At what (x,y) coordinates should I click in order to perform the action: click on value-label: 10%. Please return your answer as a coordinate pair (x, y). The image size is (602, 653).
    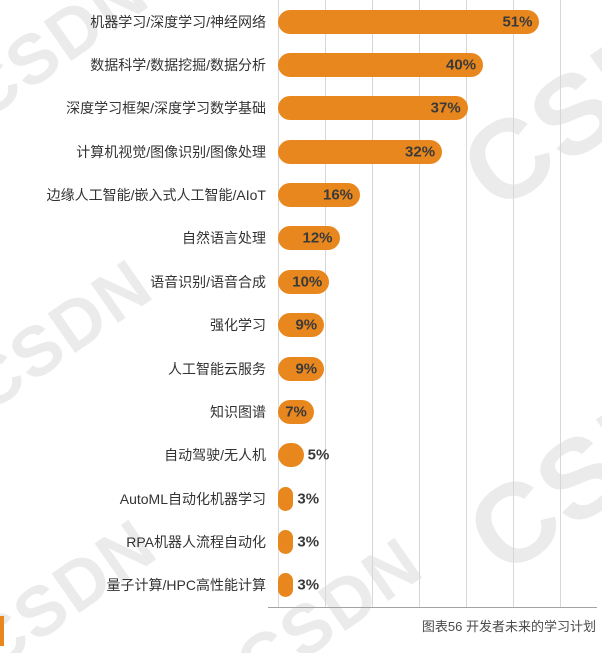
    Looking at the image, I should click on (307, 282).